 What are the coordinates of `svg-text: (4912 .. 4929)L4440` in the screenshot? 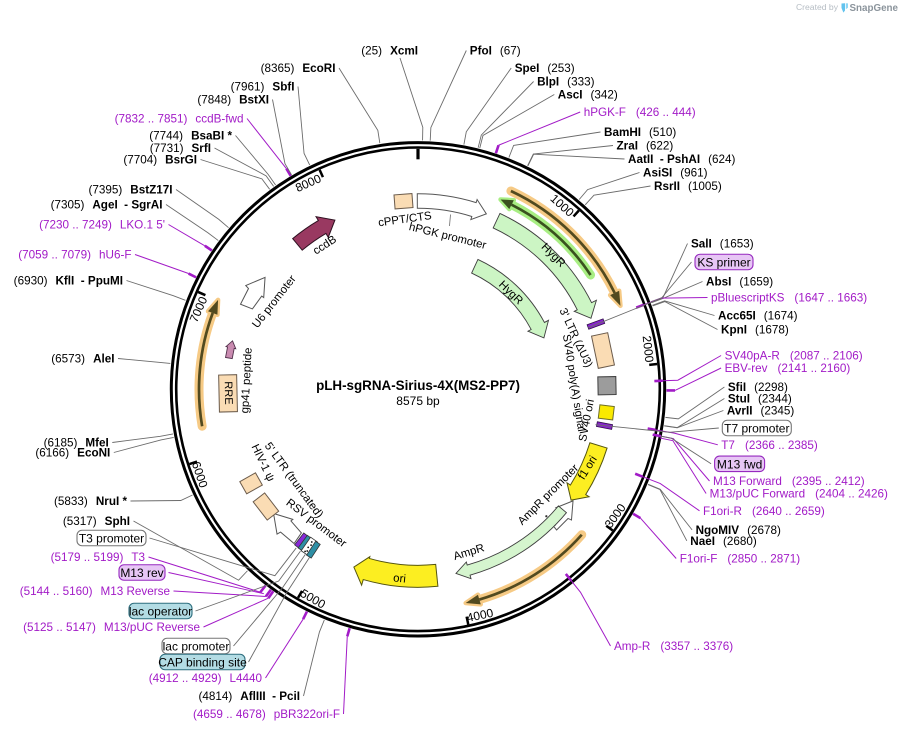 It's located at (206, 678).